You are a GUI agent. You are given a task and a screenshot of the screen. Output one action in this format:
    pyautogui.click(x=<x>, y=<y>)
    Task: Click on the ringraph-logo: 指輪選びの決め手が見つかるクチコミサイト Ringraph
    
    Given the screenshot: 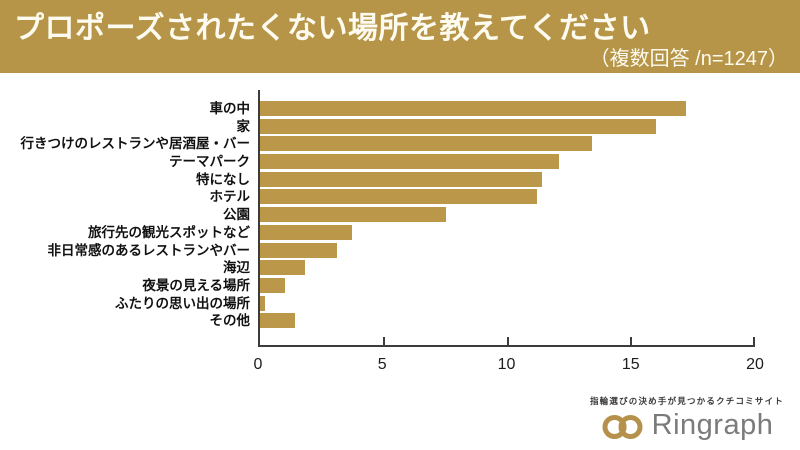 What is the action you would take?
    pyautogui.click(x=687, y=418)
    